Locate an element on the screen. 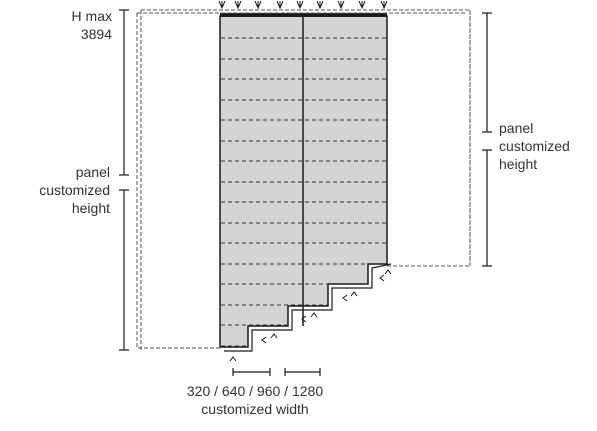 The width and height of the screenshot is (597, 431). width-caption: customized width is located at coordinates (255, 409).